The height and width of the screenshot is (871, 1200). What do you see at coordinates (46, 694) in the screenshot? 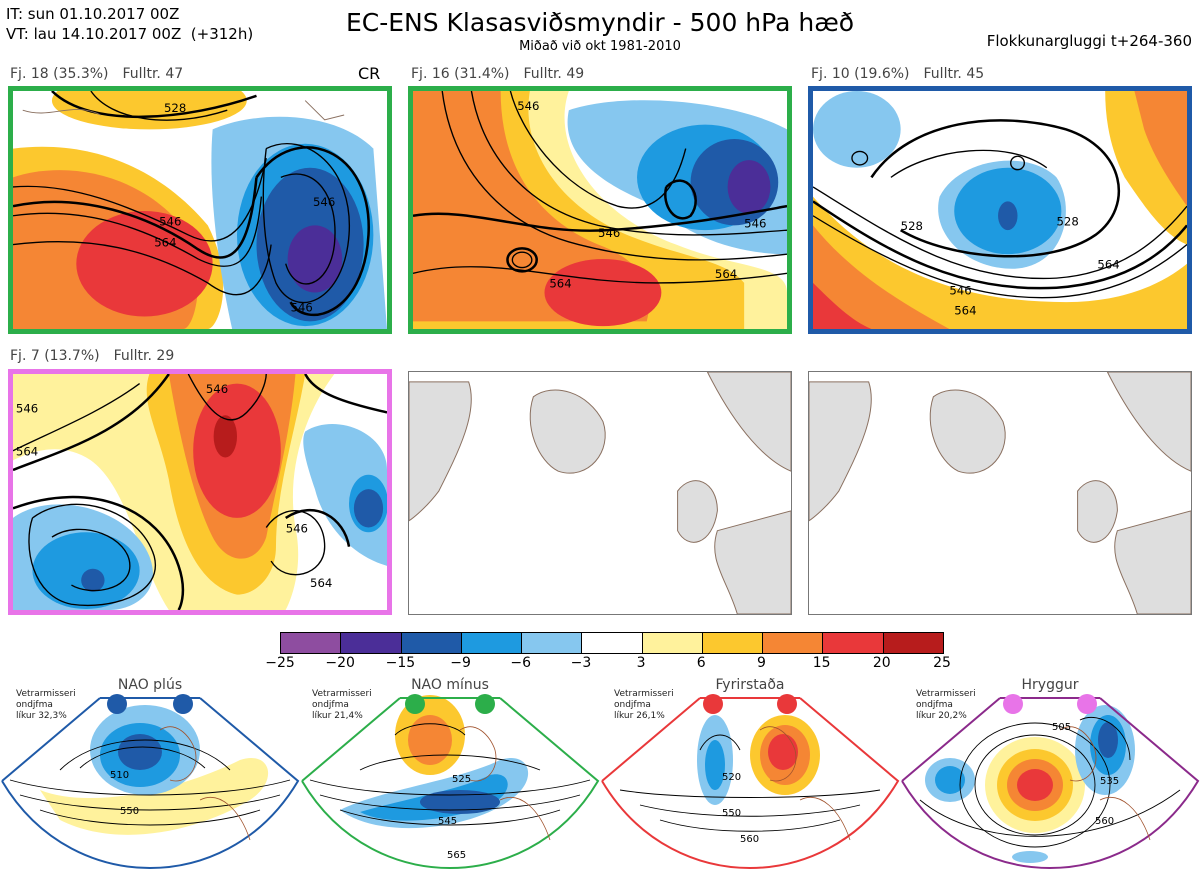
I see `regime-1-stat-season: Vetrarmisseri` at bounding box center [46, 694].